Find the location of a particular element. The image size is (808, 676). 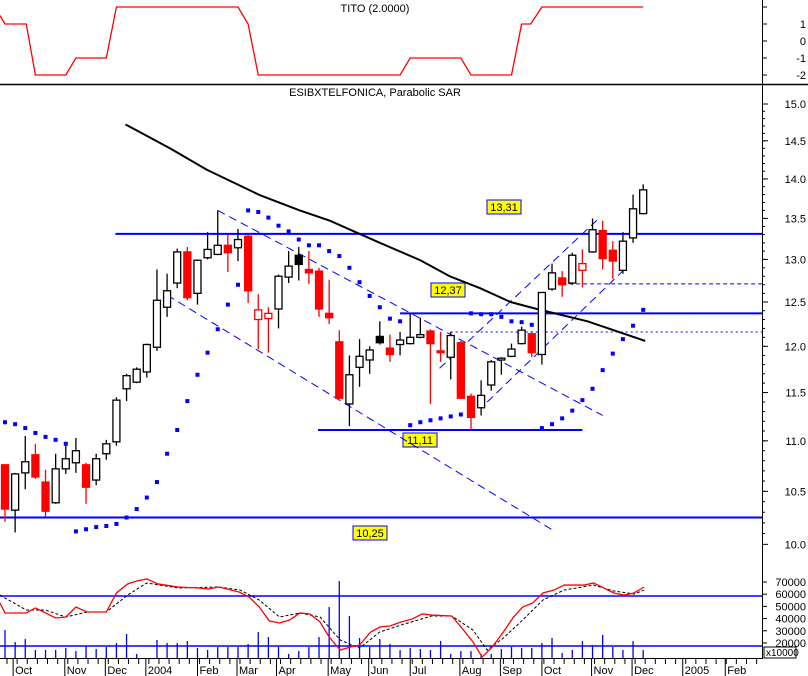

month-label: Jul is located at coordinates (419, 670).